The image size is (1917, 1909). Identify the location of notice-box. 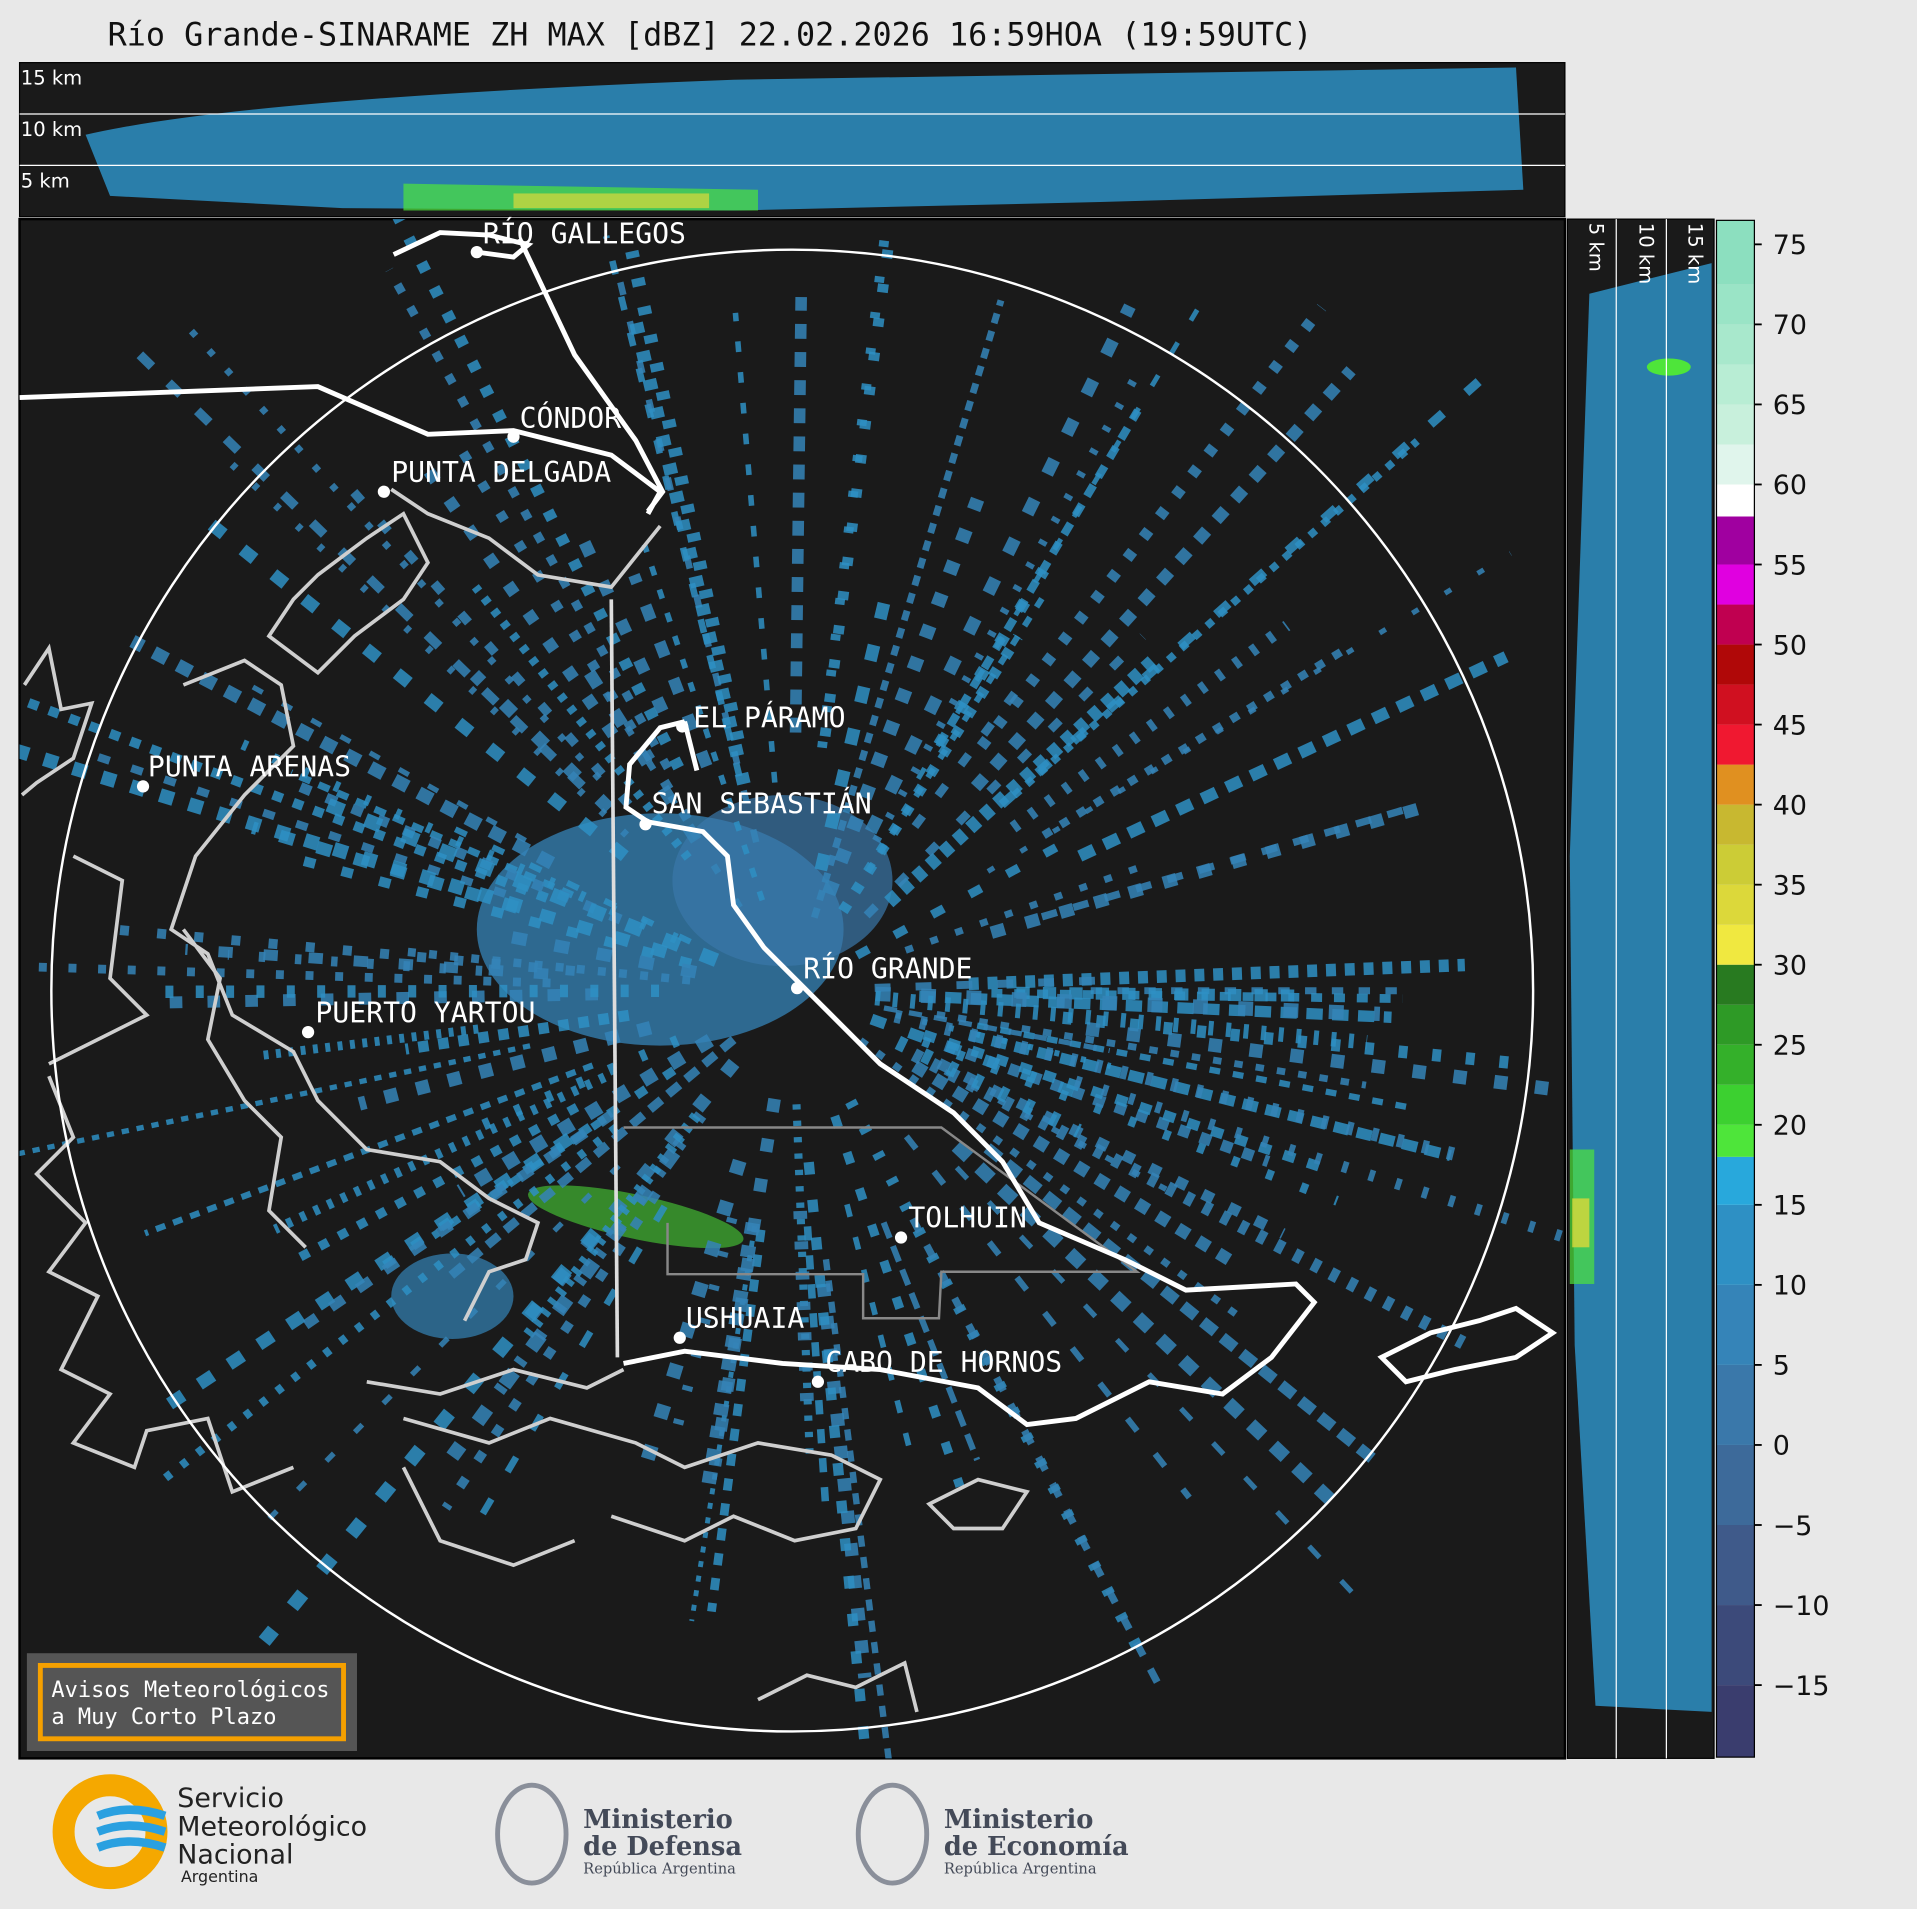
(191, 1702).